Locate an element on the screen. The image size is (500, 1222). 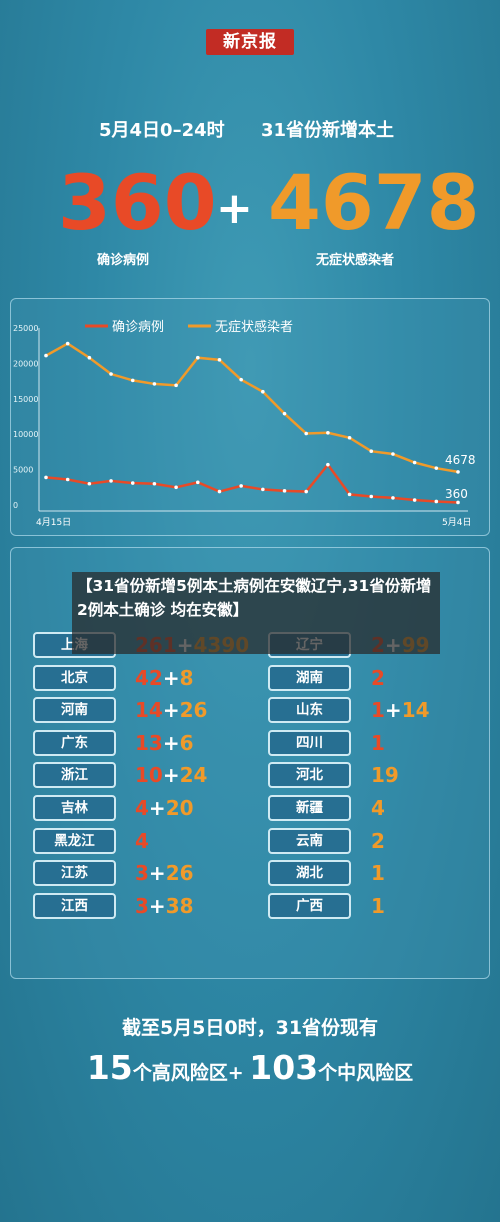
confirmed-caption: 确诊病例 is located at coordinates (123, 260).